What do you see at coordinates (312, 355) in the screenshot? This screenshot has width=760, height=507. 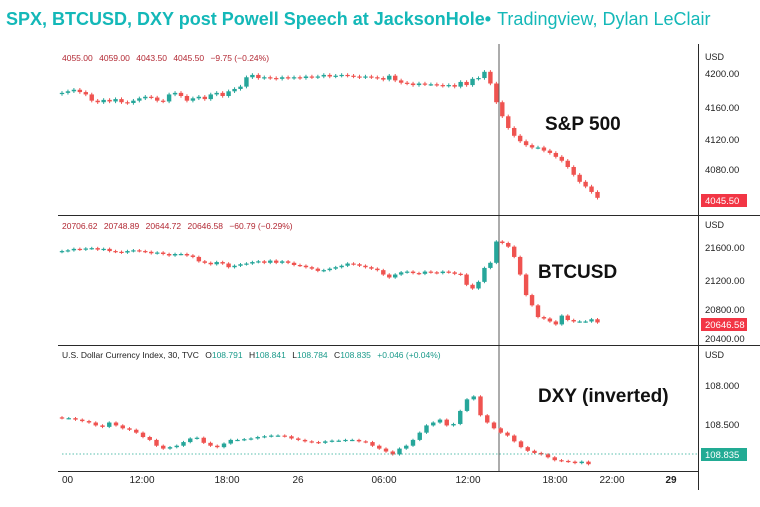 I see `dxy-legend-low: 108.784` at bounding box center [312, 355].